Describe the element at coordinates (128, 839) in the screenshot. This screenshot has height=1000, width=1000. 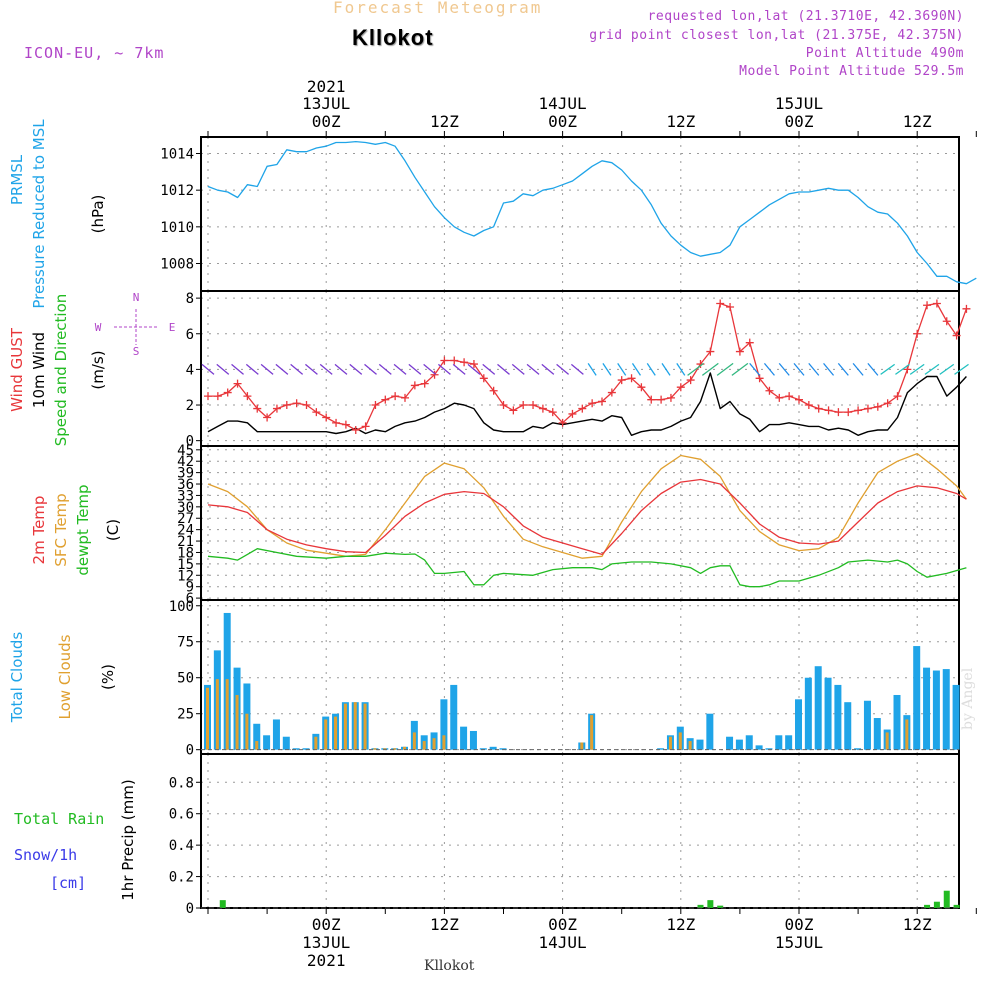
I see `precip-unit-label: 1hr Precip (mm)` at that location.